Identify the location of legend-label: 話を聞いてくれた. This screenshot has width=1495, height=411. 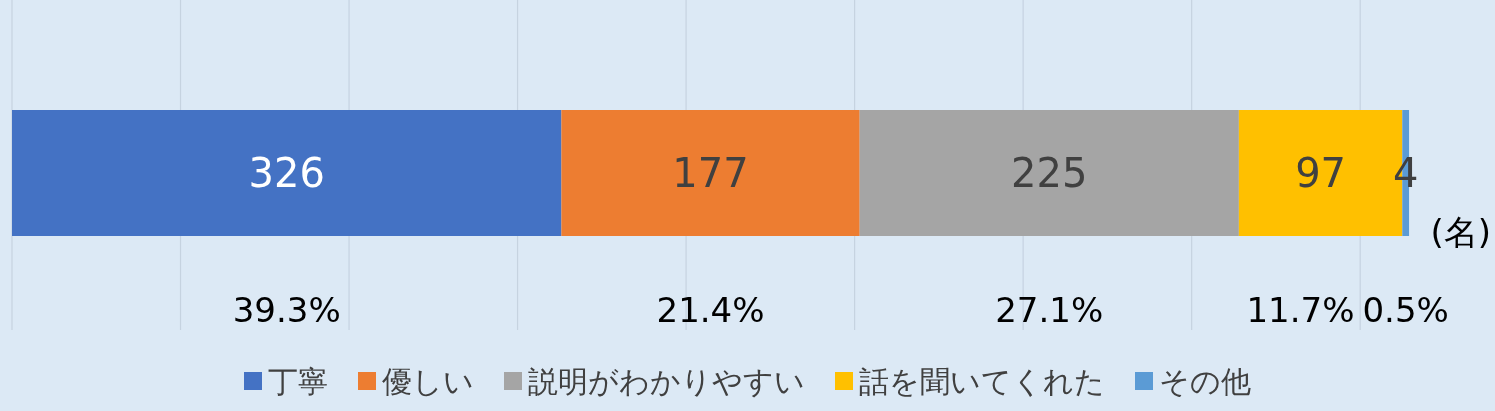
(982, 381).